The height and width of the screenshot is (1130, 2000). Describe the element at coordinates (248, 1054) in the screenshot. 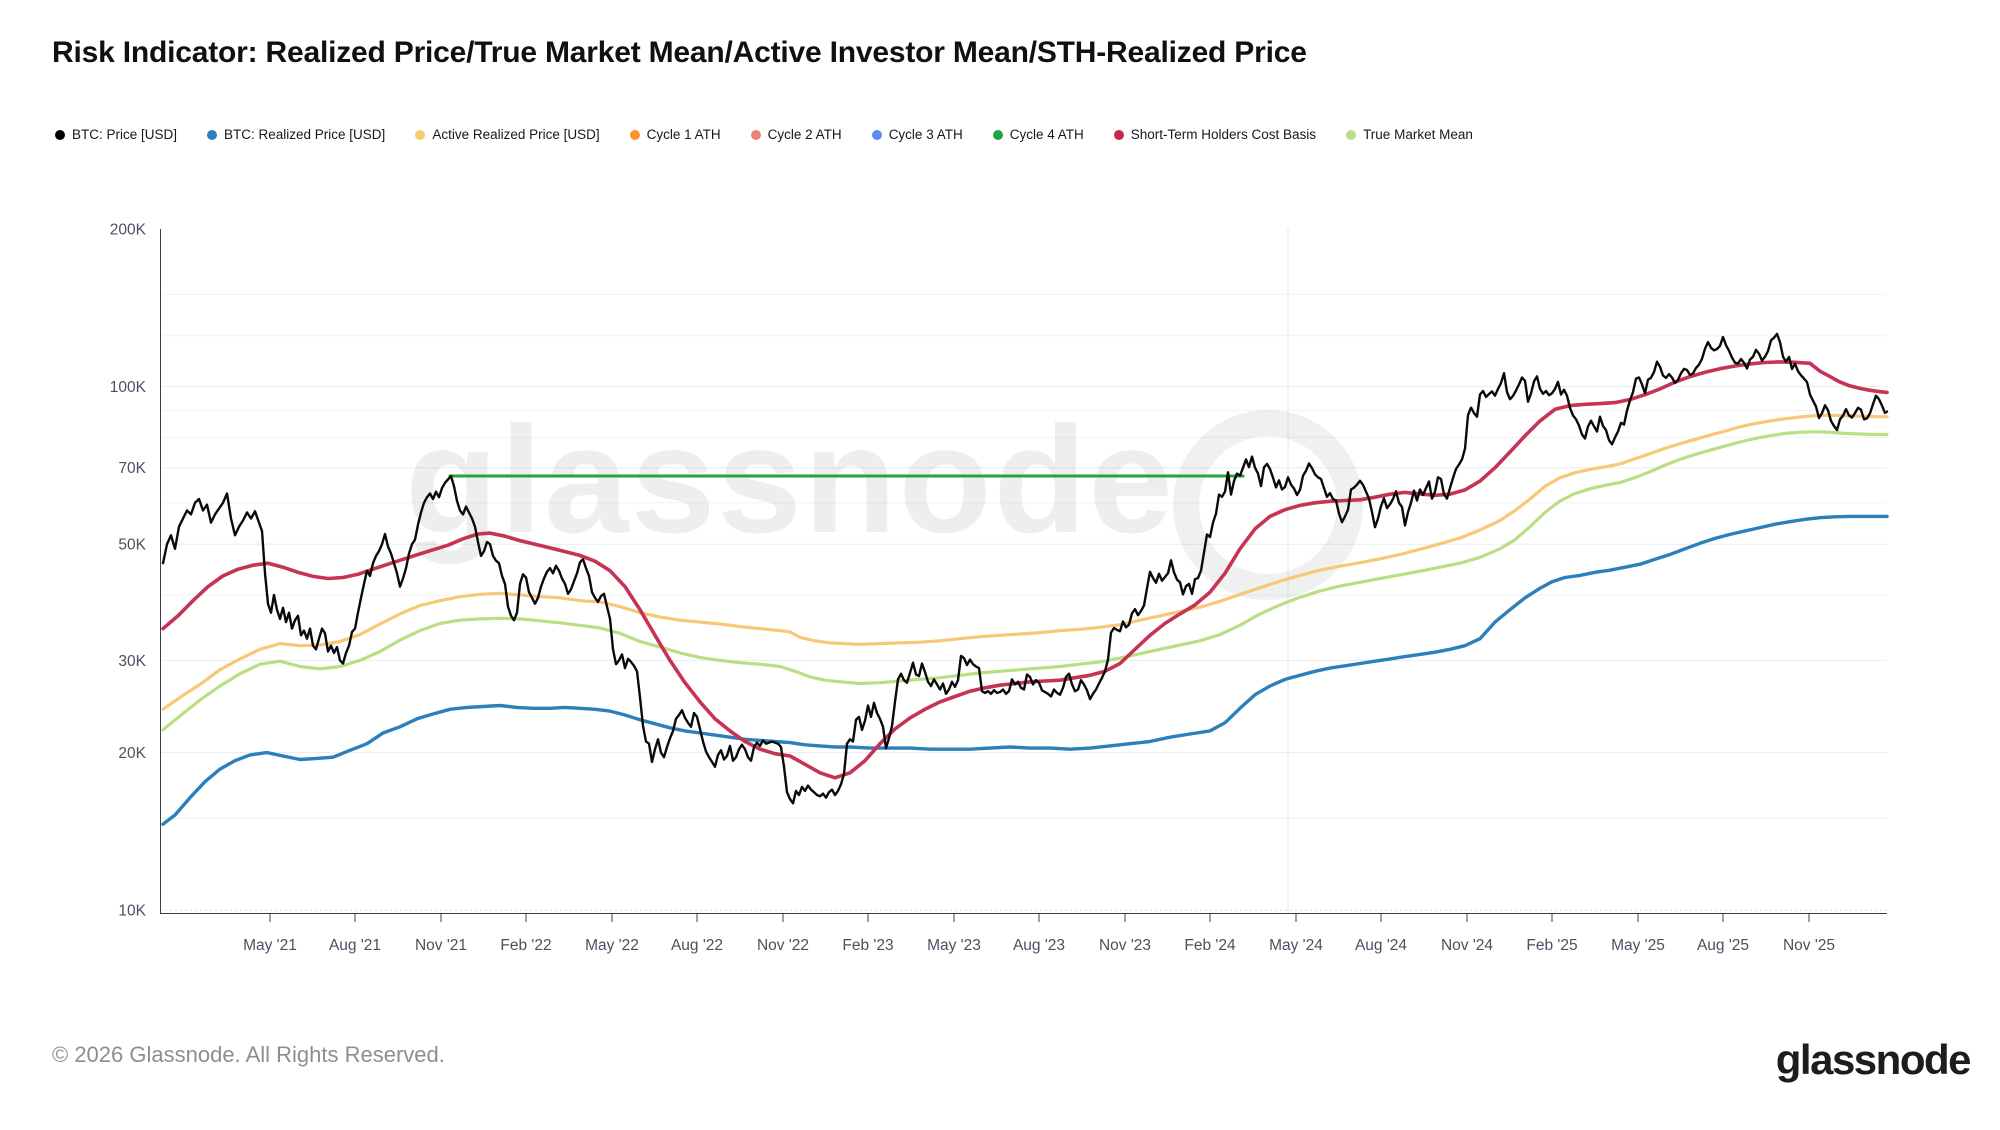

I see `copyright-text: © 2026 Glassnode. All Rights Reserved.` at that location.